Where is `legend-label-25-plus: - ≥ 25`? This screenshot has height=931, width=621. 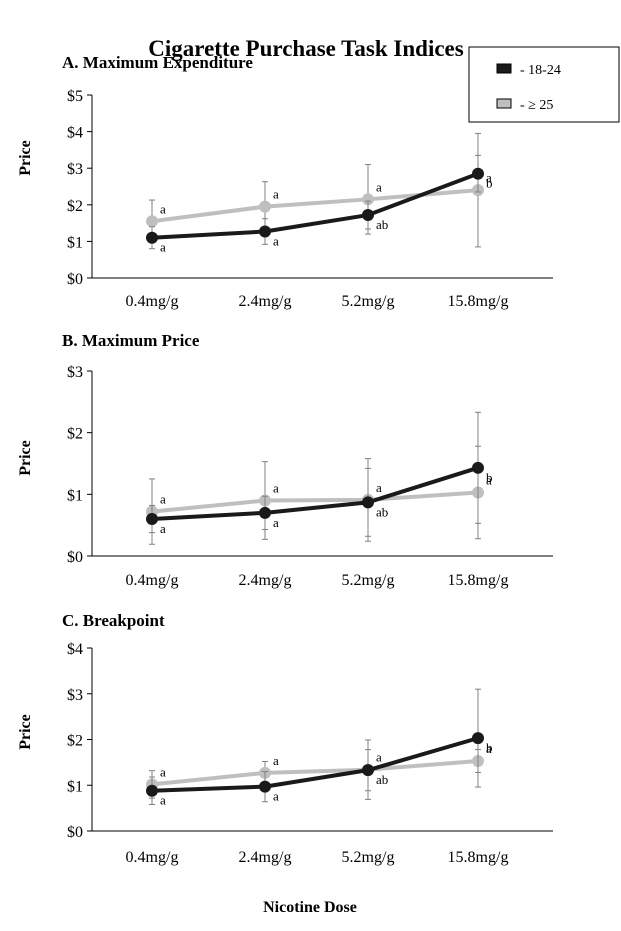 legend-label-25-plus: - ≥ 25 is located at coordinates (536, 105).